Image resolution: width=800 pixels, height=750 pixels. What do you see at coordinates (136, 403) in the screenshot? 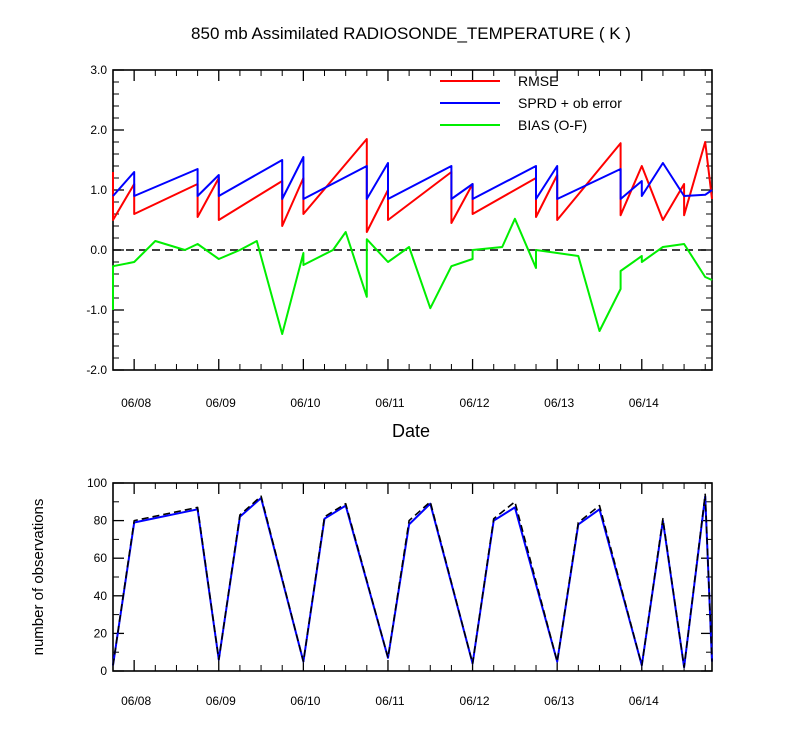
I see `temp-x-tick-label: 06/08` at bounding box center [136, 403].